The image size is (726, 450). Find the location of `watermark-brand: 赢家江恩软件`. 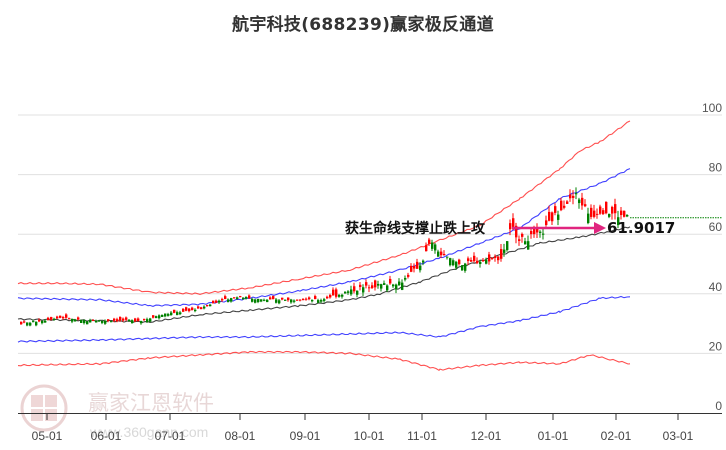

watermark-brand: 赢家江恩软件 is located at coordinates (151, 403).